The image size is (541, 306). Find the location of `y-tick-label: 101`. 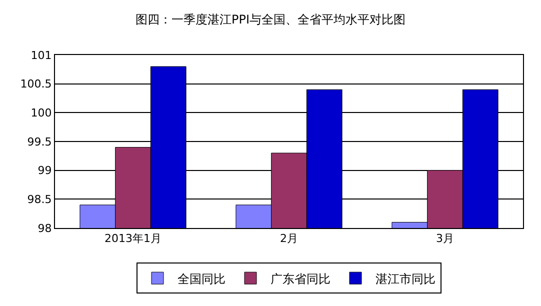

y-tick-label: 101 is located at coordinates (41, 55).